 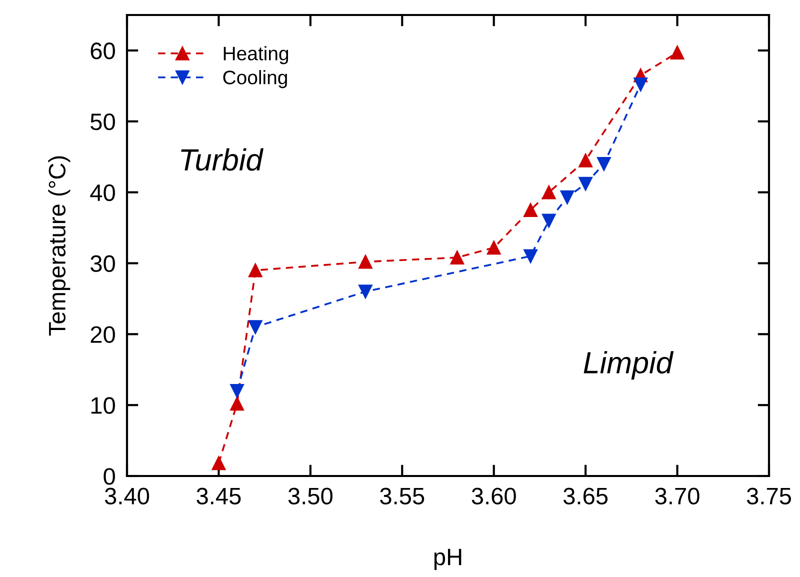 What do you see at coordinates (402, 496) in the screenshot?
I see `x-tick-label: 3.55` at bounding box center [402, 496].